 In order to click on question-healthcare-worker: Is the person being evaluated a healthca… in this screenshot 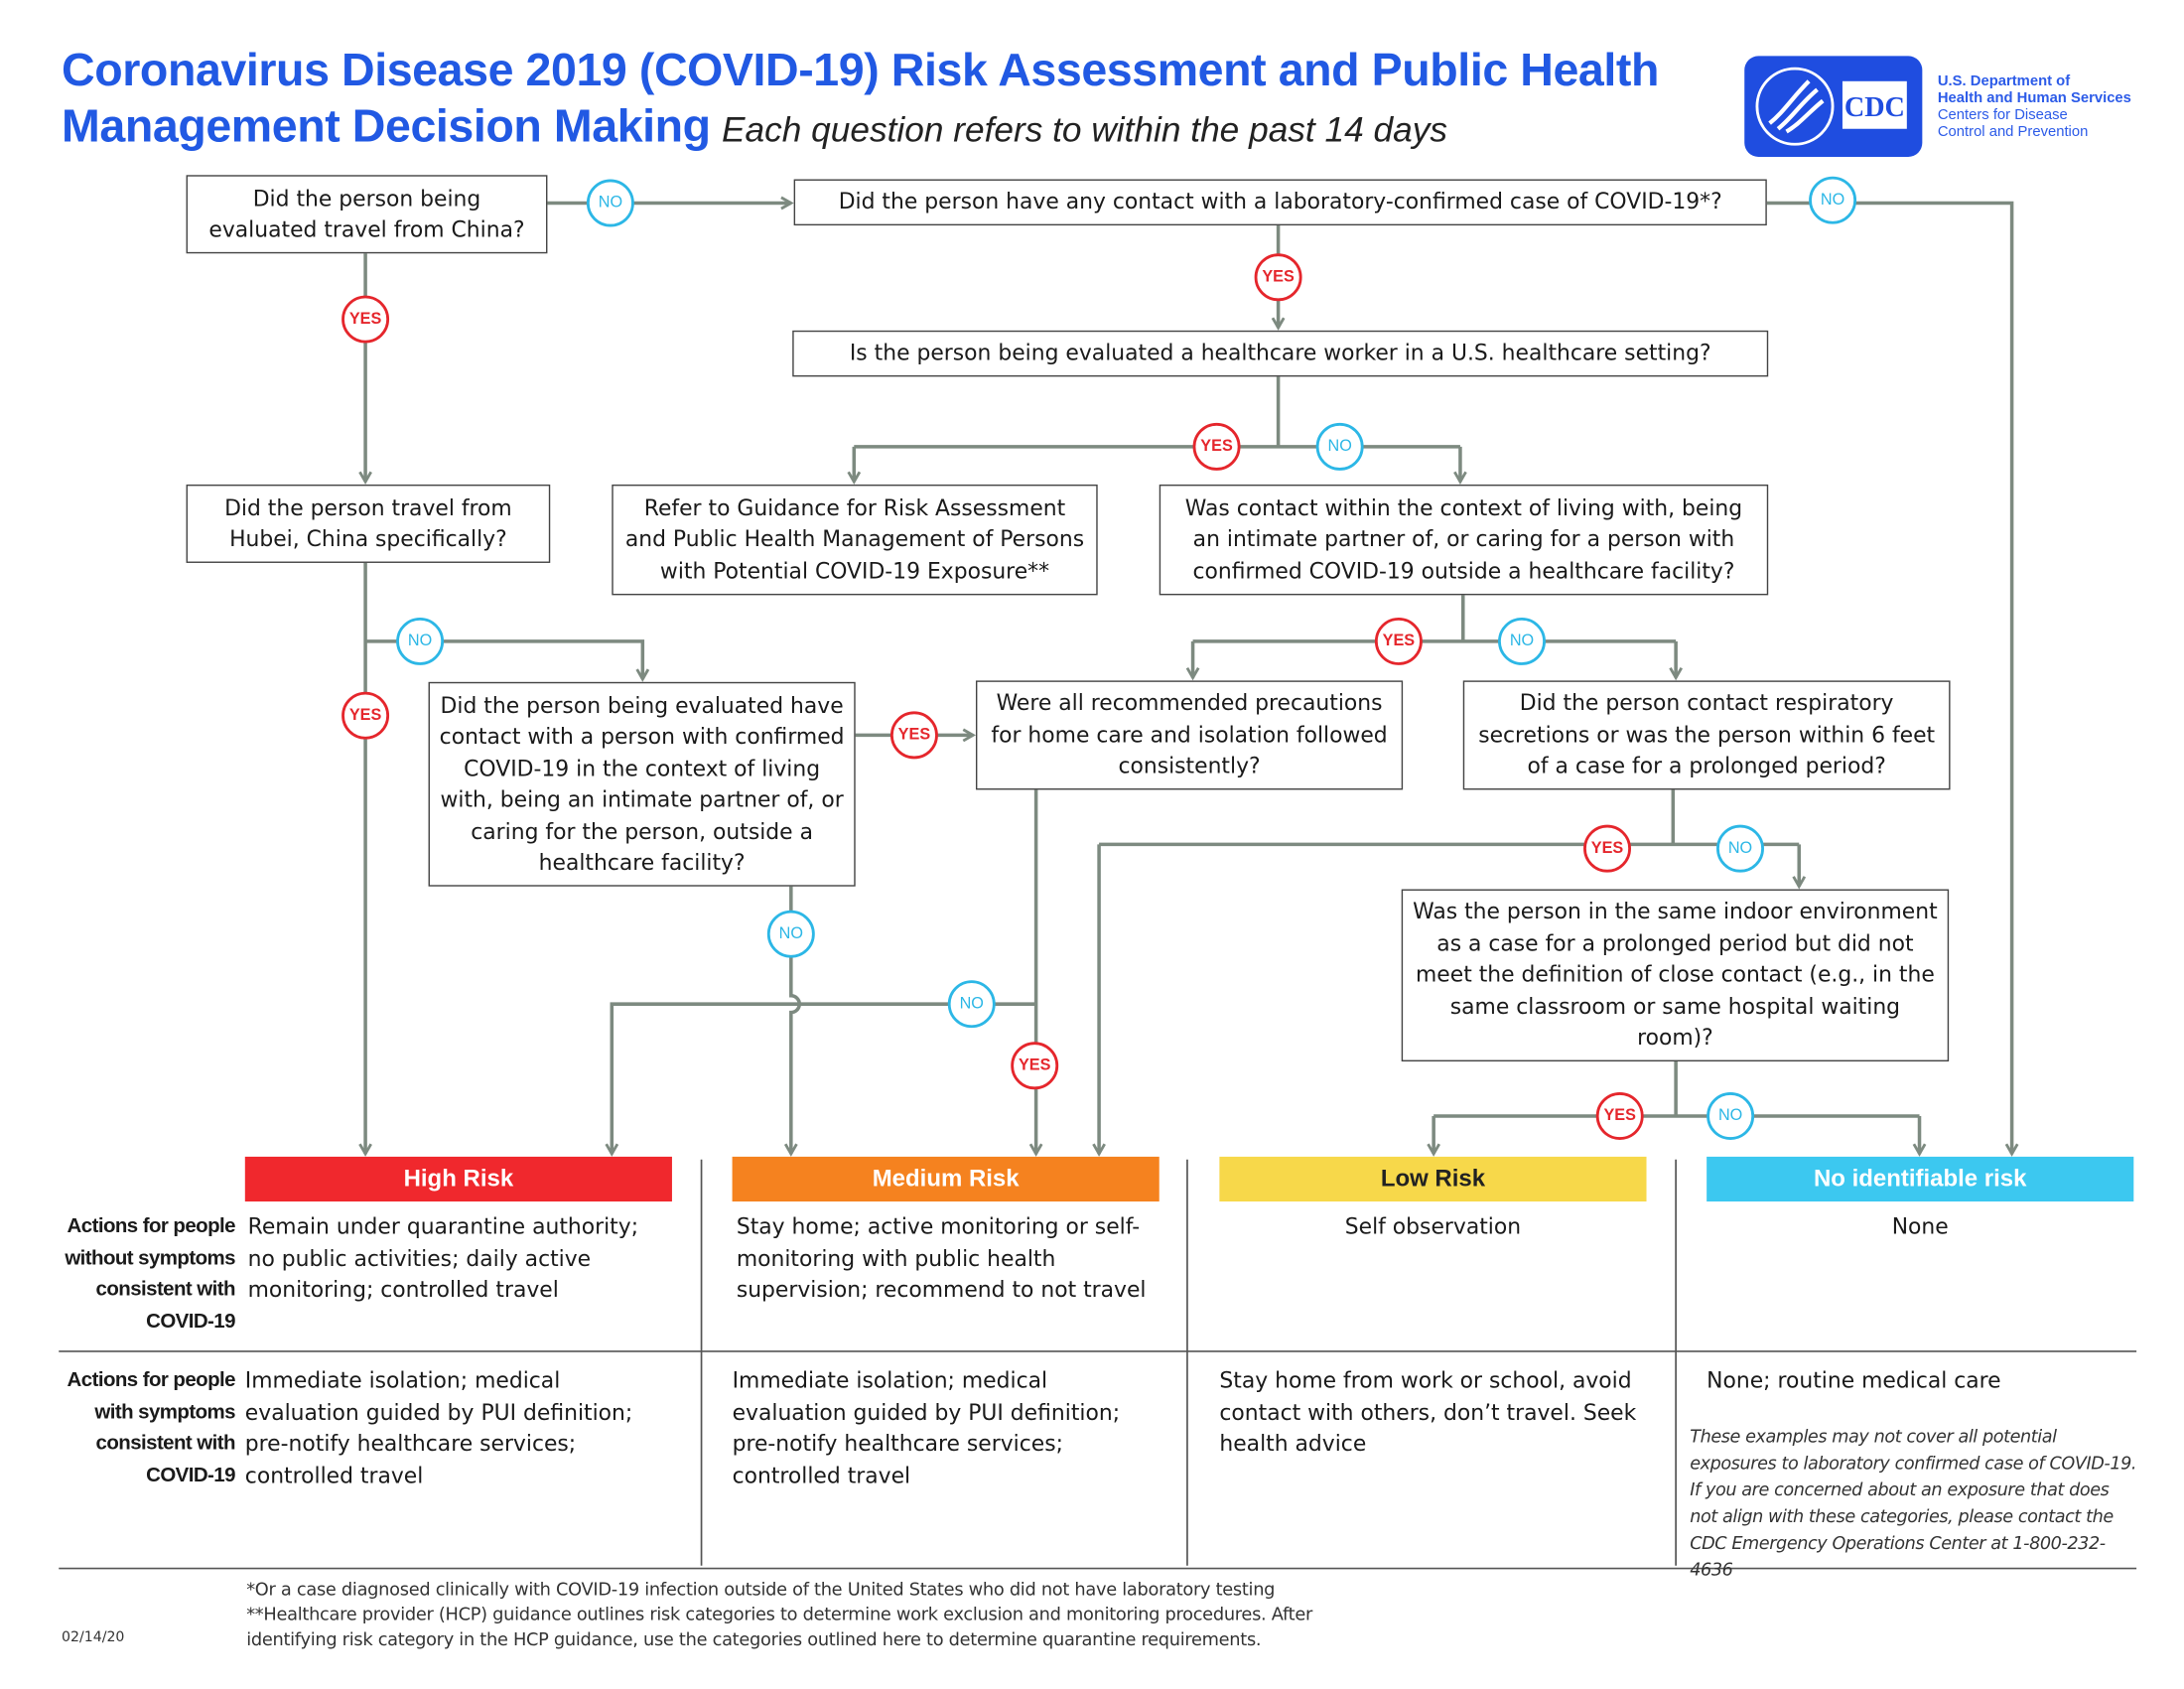, I will do `click(1280, 354)`.